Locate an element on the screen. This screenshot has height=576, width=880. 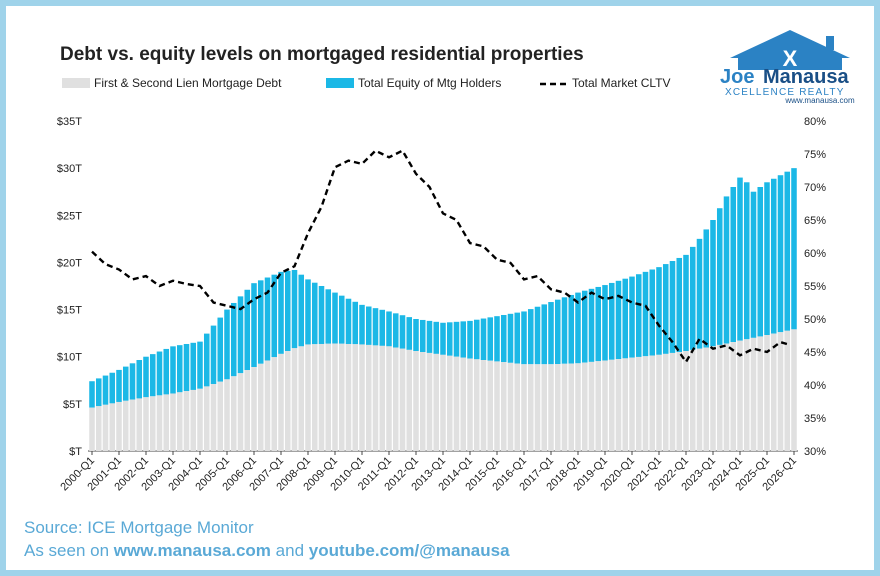
right-axis-tick-label: 60% is located at coordinates (815, 254).